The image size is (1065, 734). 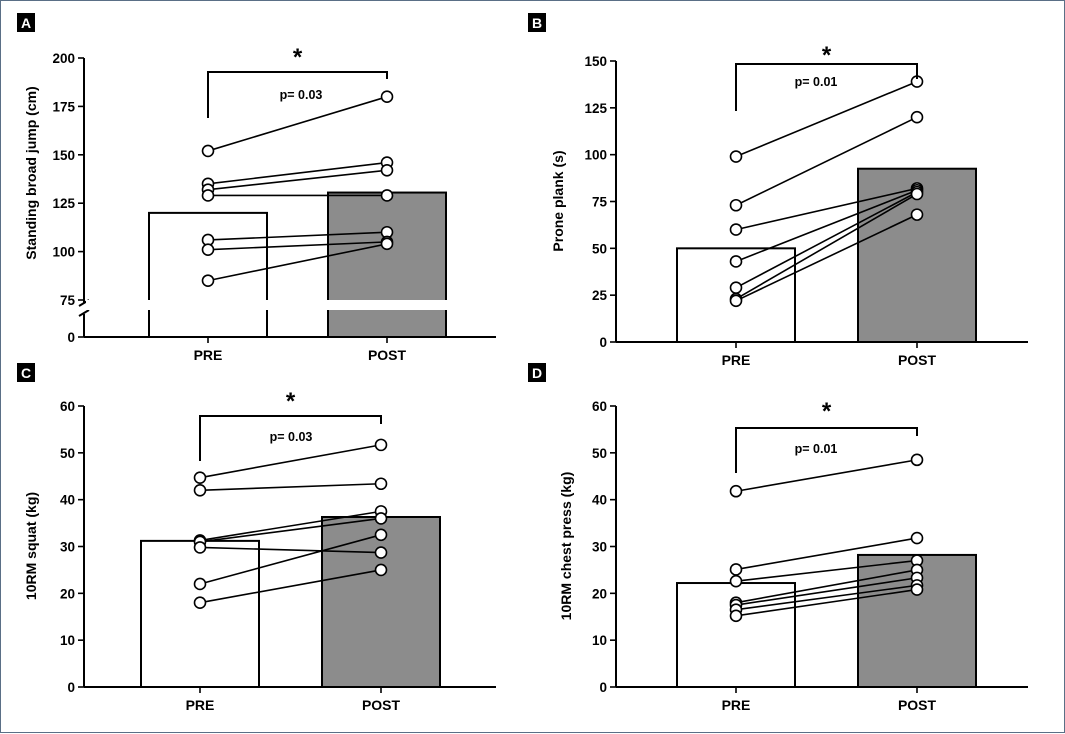 I want to click on y-axis-label: Standing broad jump (cm), so click(x=31, y=172).